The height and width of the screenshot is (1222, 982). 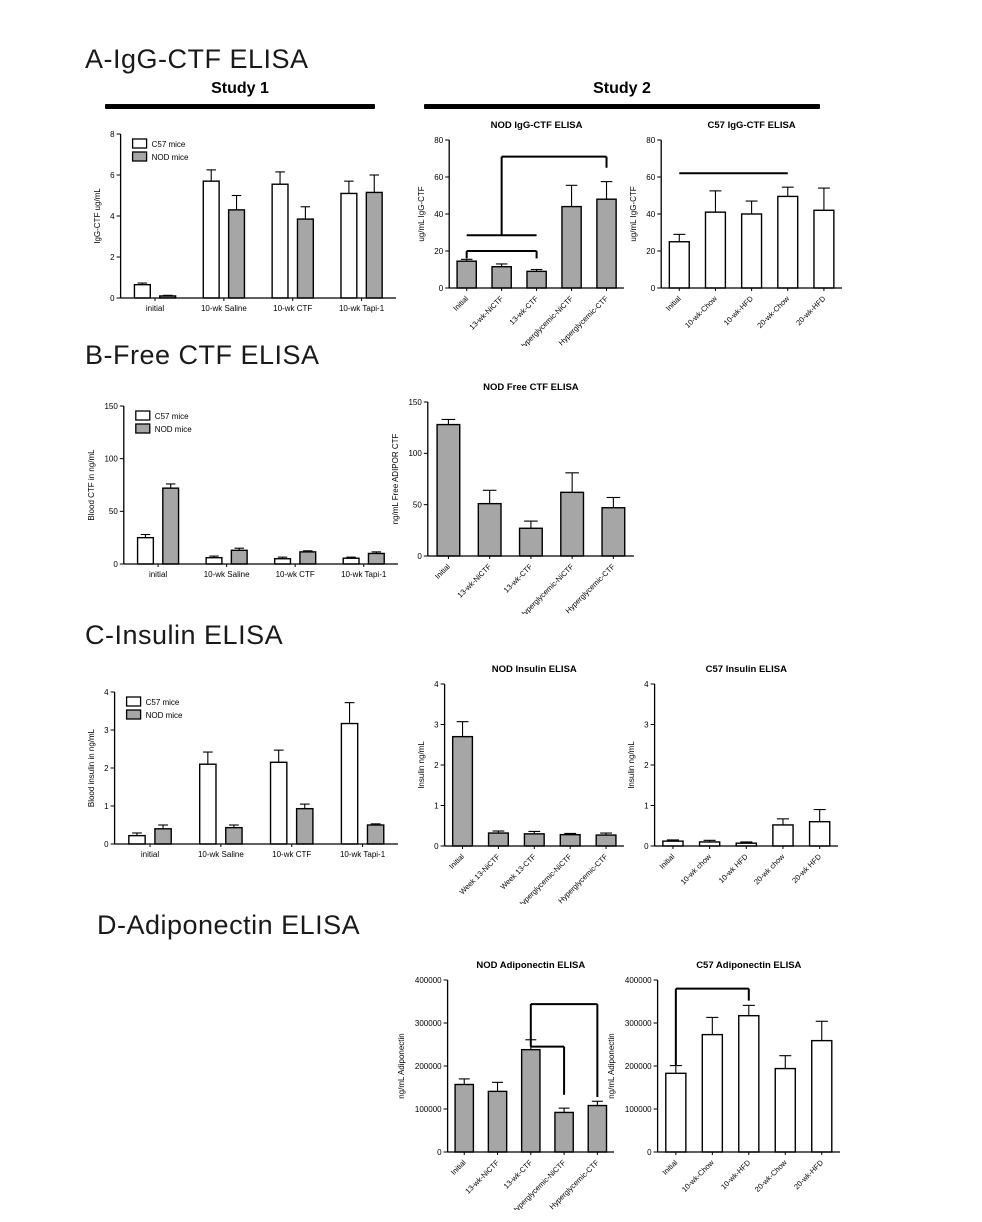 I want to click on svg-text: Blood insulin in ng/mL, so click(x=91, y=767).